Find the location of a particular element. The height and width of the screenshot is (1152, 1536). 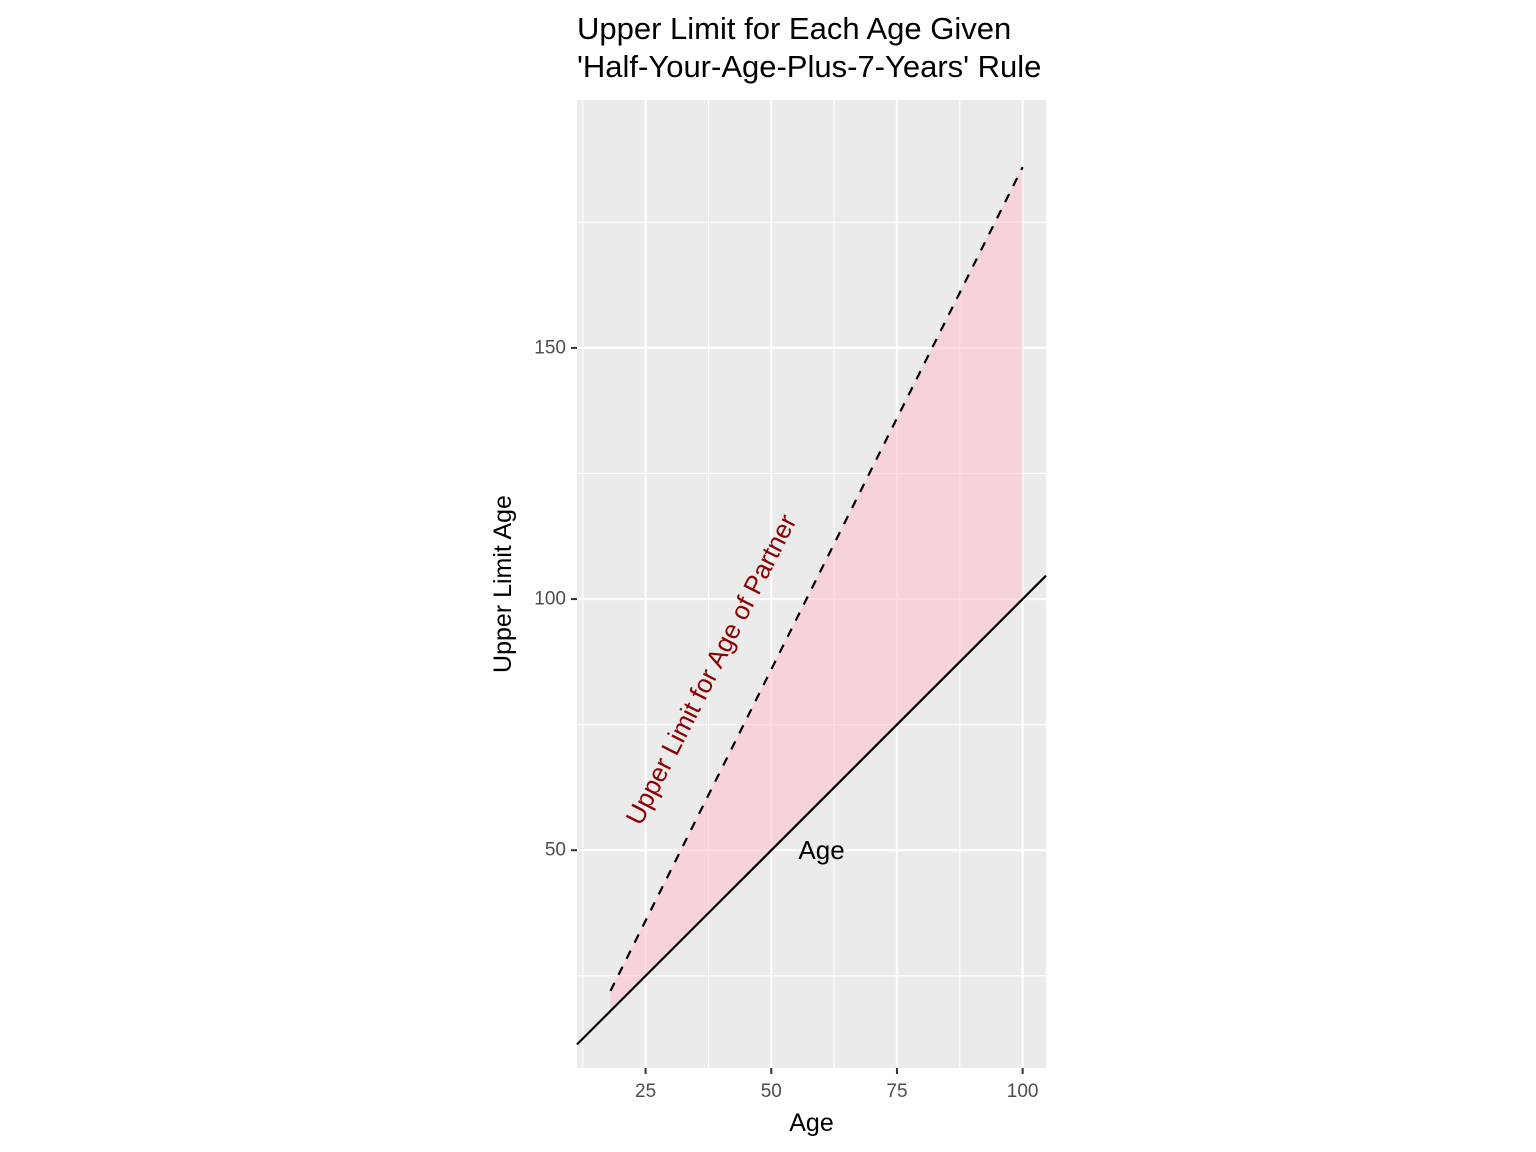

annotation-age-label: Age is located at coordinates (821, 850).